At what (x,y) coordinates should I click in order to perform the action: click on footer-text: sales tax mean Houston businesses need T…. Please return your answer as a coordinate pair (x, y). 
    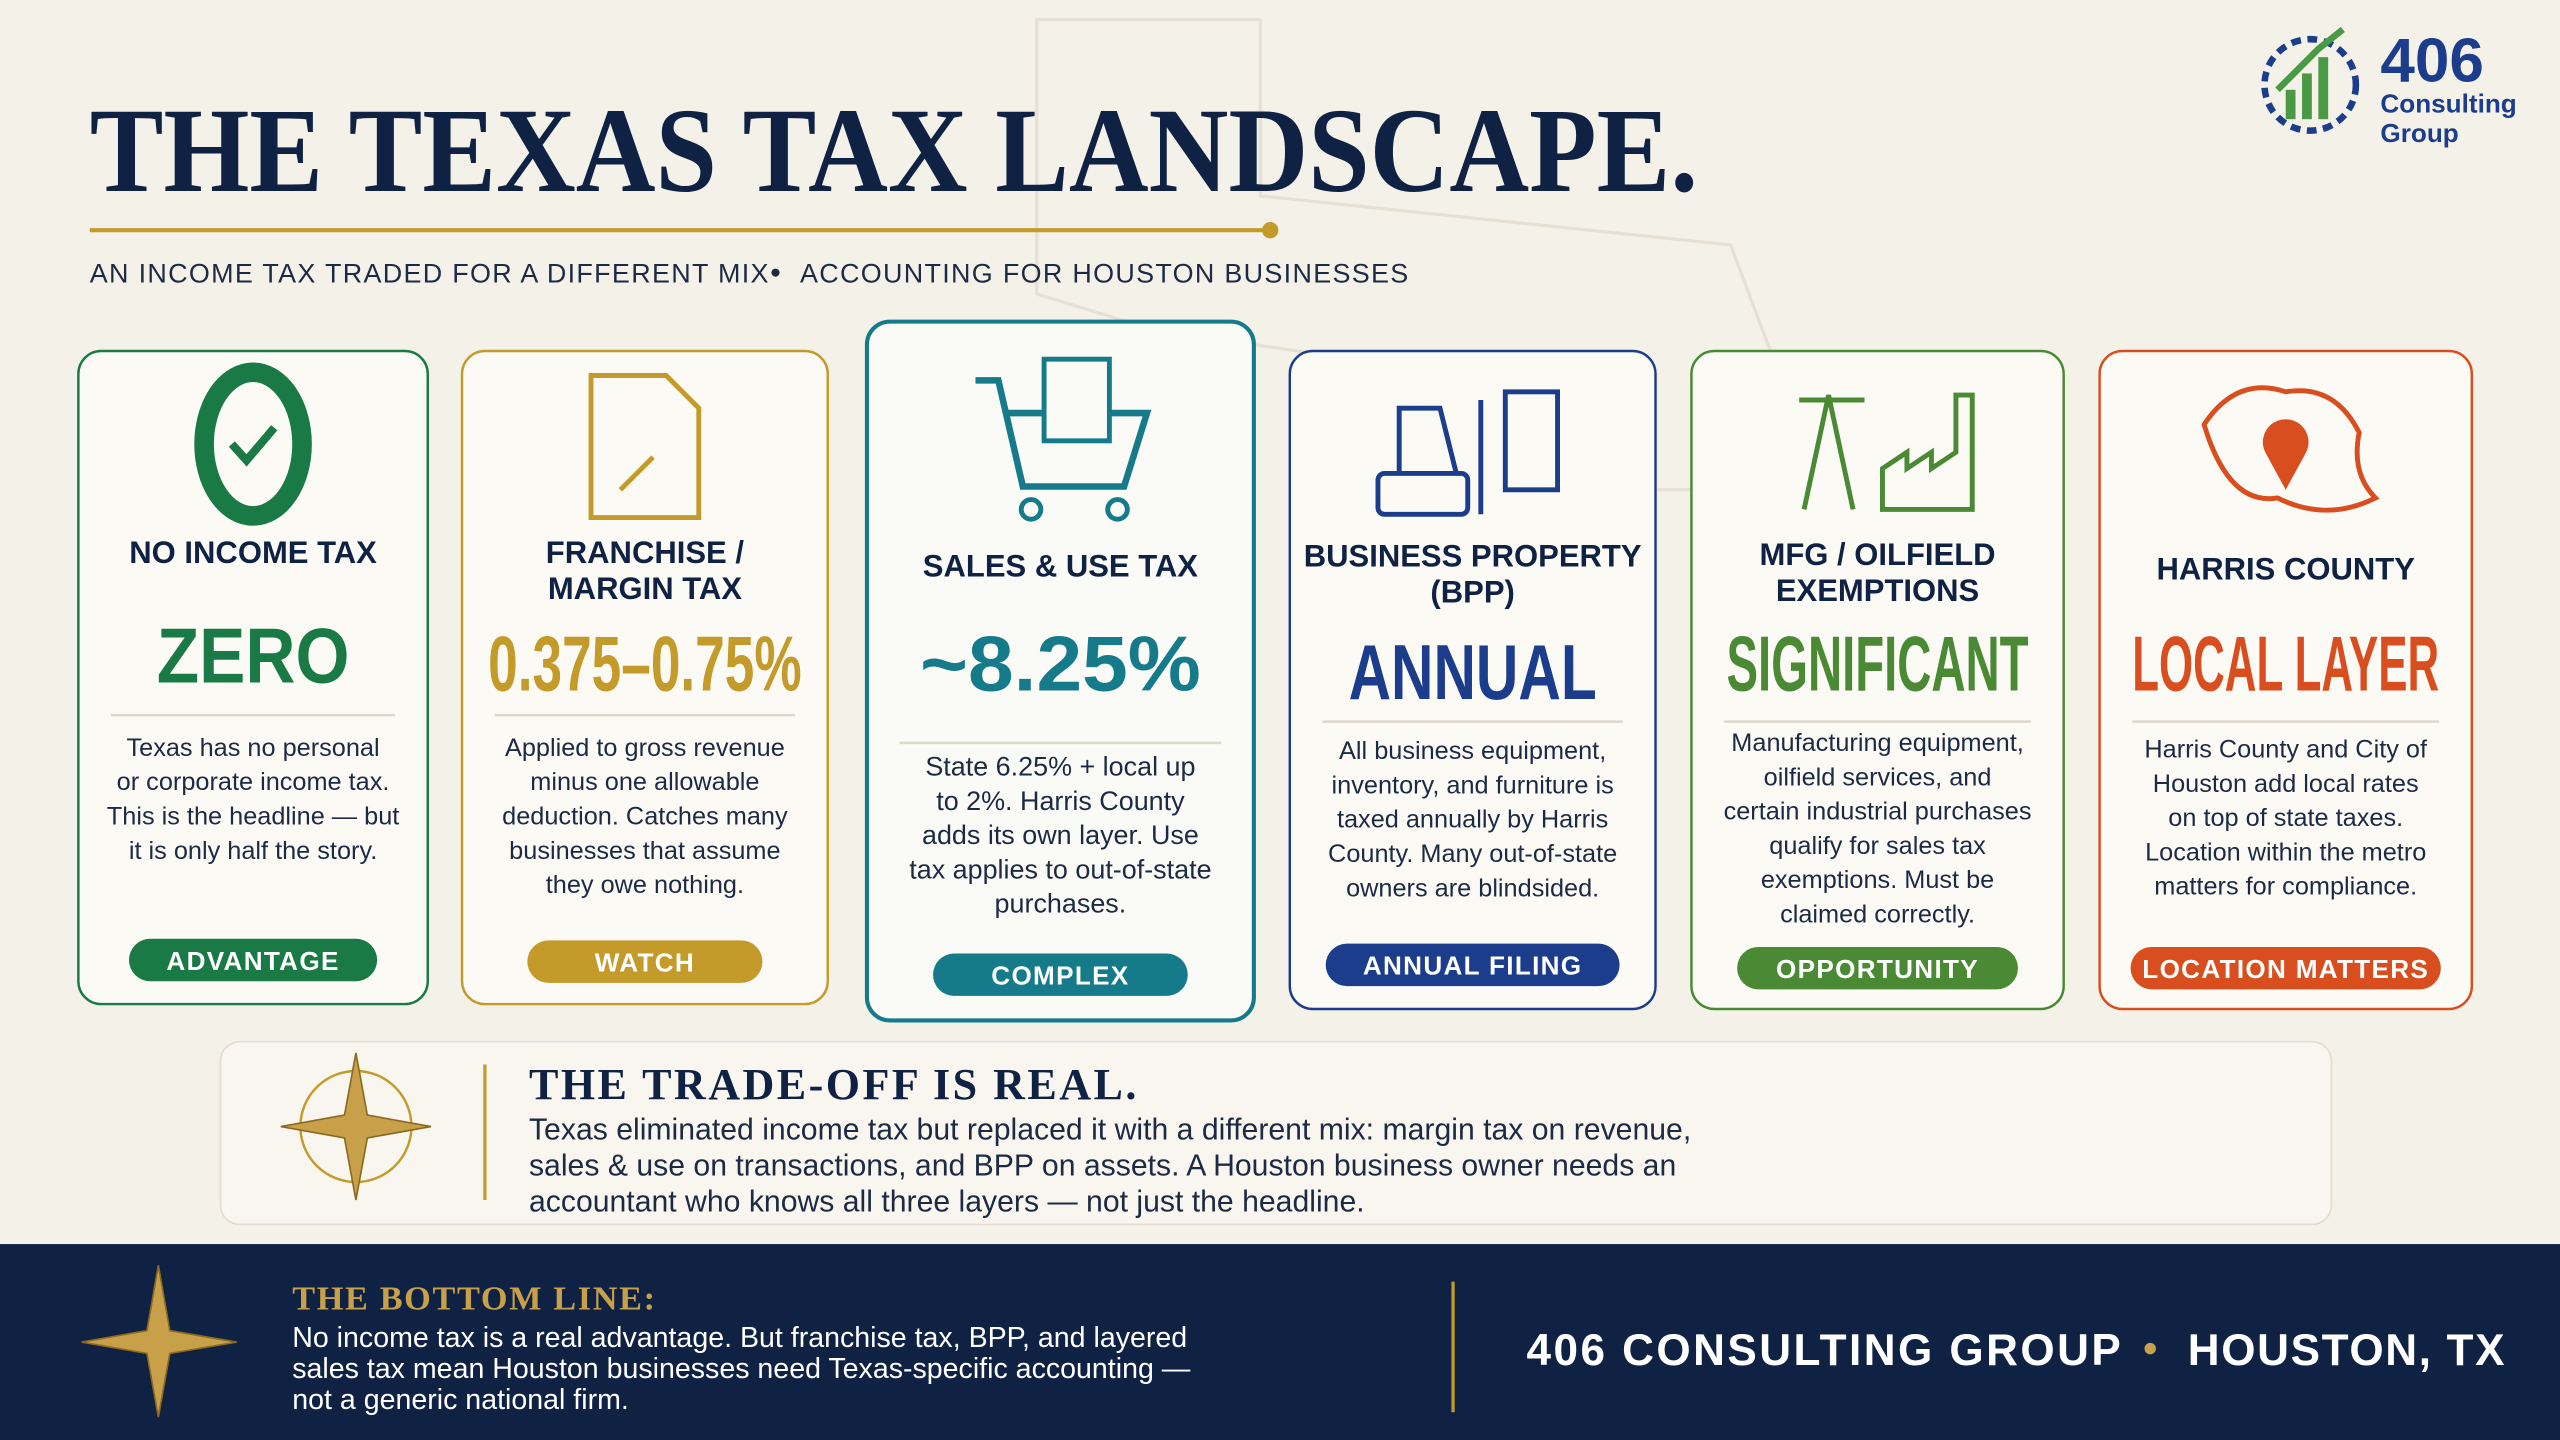
    Looking at the image, I should click on (741, 1369).